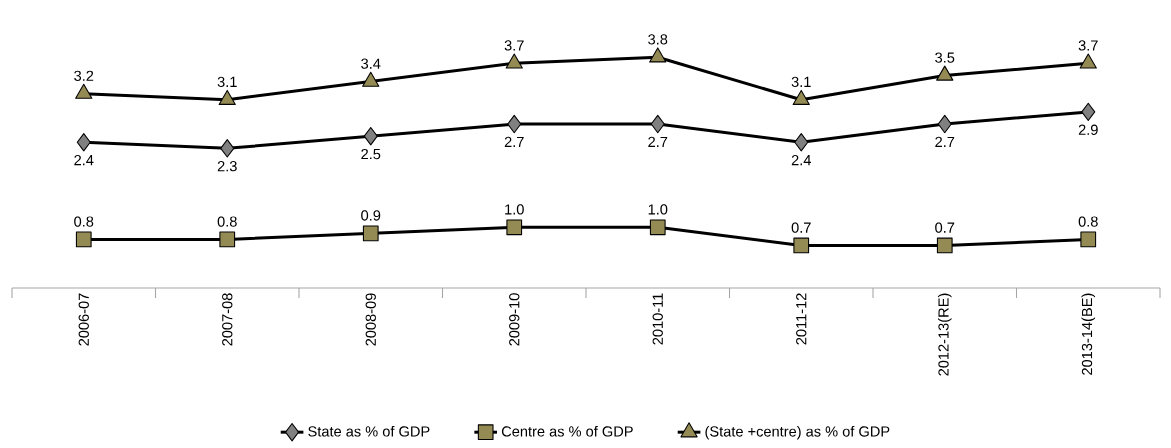  What do you see at coordinates (658, 39) in the screenshot?
I see `data-label: 3.8` at bounding box center [658, 39].